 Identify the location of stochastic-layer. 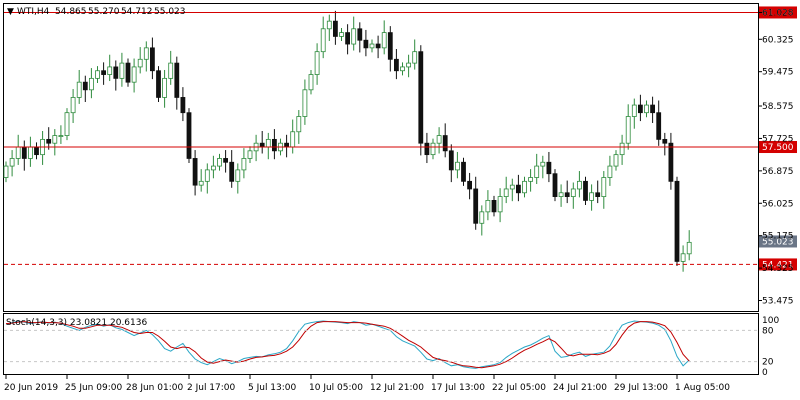
(347, 344).